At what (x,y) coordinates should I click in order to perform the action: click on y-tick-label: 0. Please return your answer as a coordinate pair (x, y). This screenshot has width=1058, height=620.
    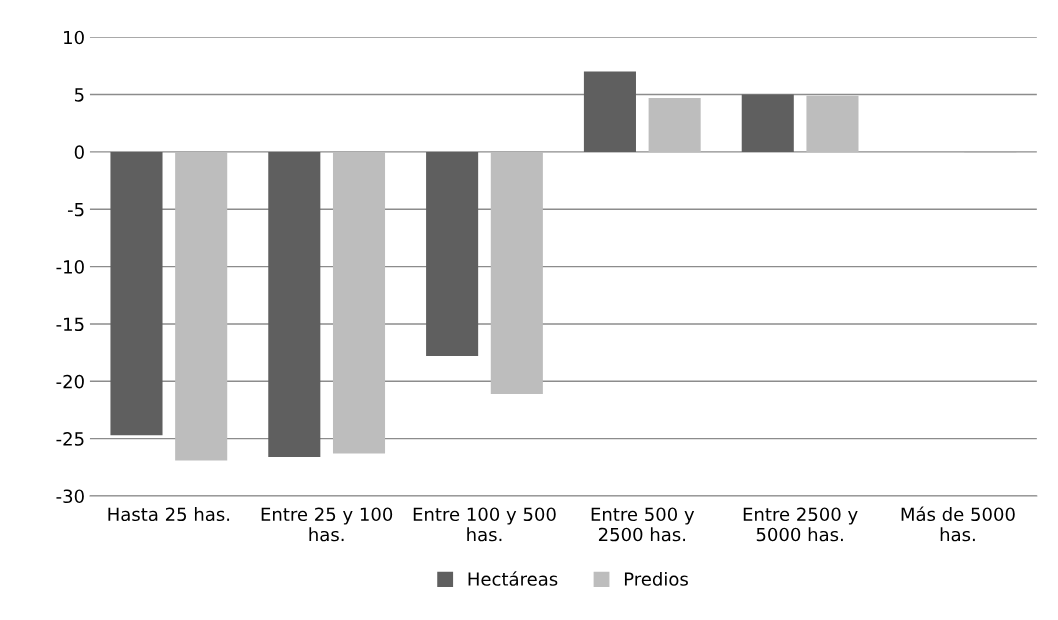
    Looking at the image, I should click on (79, 152).